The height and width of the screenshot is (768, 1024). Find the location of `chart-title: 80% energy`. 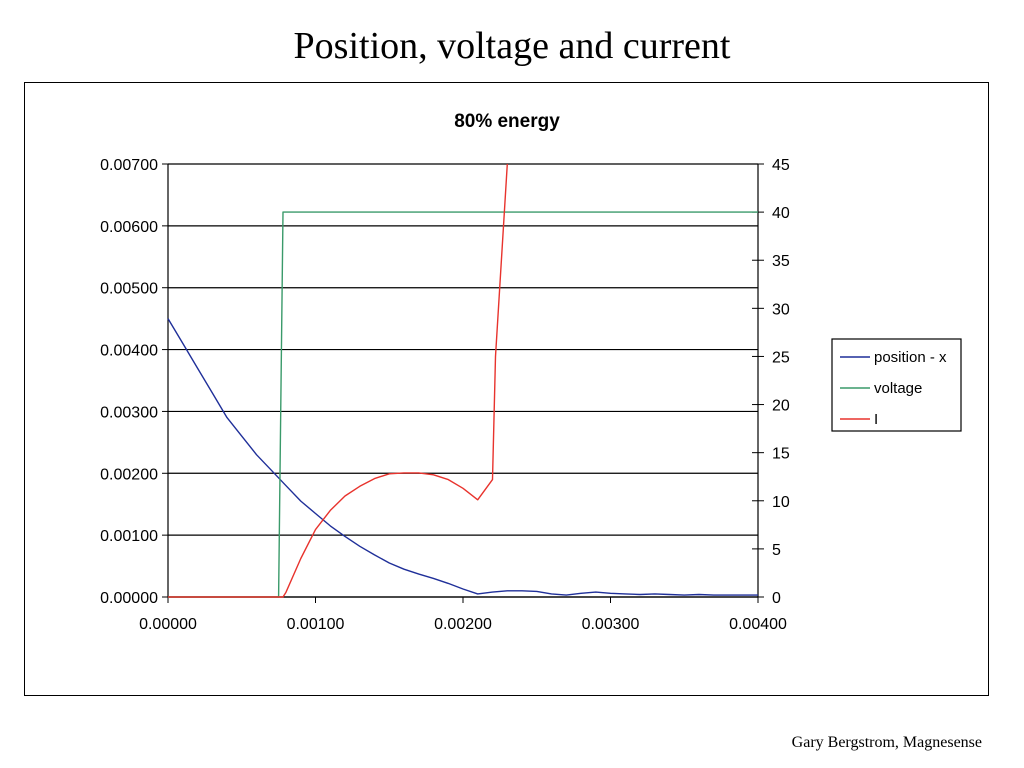

chart-title: 80% energy is located at coordinates (507, 121).